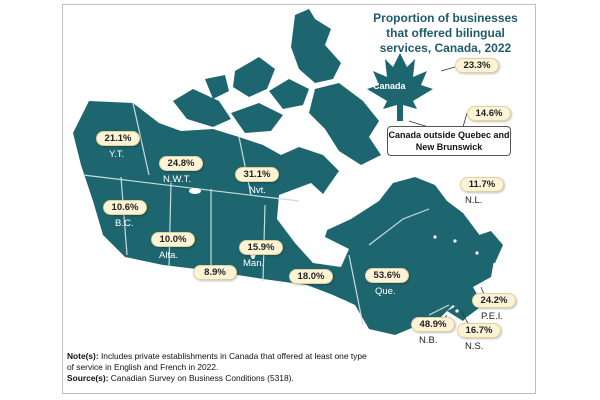  I want to click on region-label-ont: Ont., so click(306, 292).